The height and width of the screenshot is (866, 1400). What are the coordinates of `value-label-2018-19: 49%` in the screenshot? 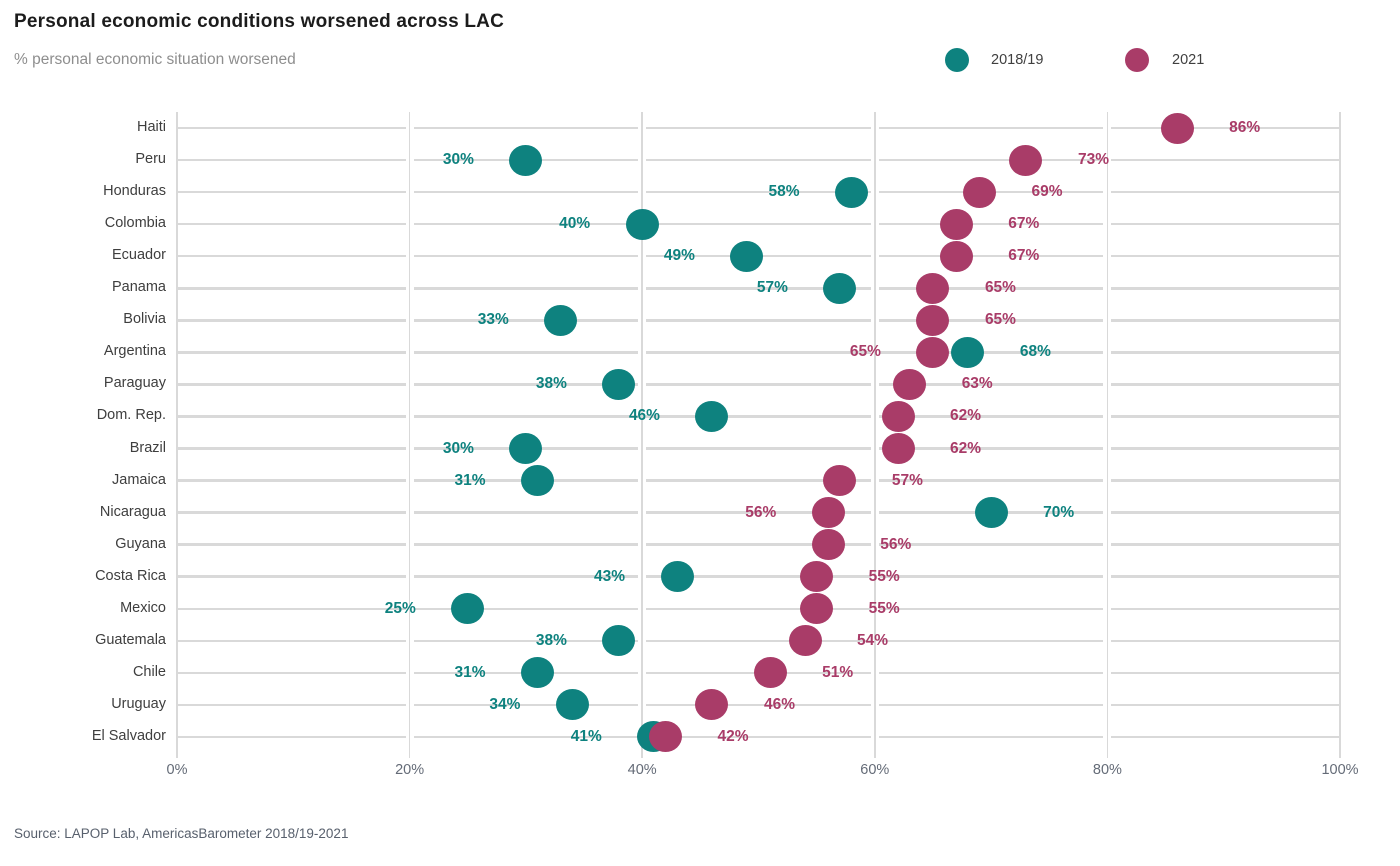 It's located at (679, 256).